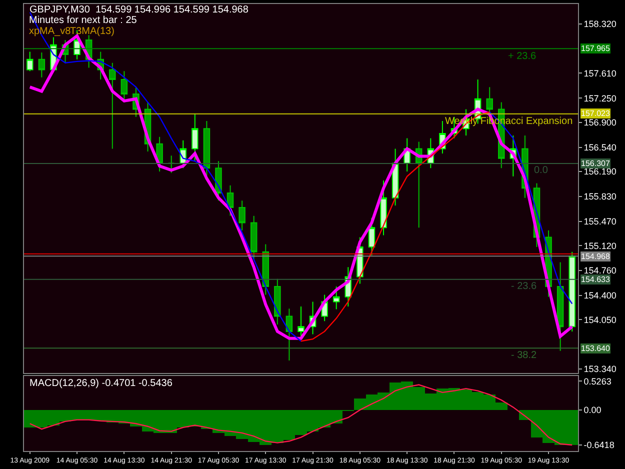  I want to click on y-tick-label: 157.610, so click(600, 73).